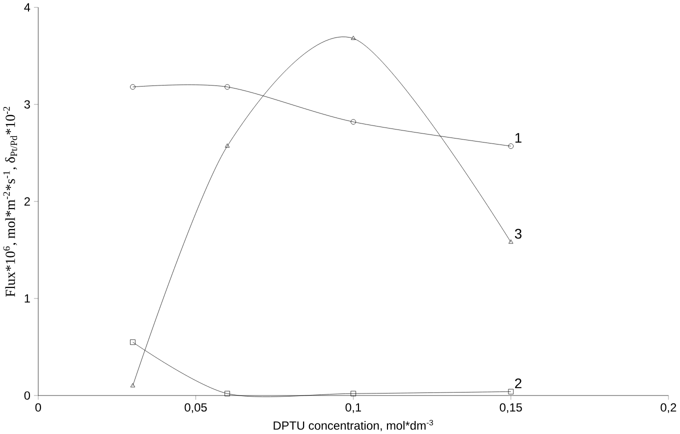 The width and height of the screenshot is (680, 434). What do you see at coordinates (511, 408) in the screenshot?
I see `x-tick-label: 0,15` at bounding box center [511, 408].